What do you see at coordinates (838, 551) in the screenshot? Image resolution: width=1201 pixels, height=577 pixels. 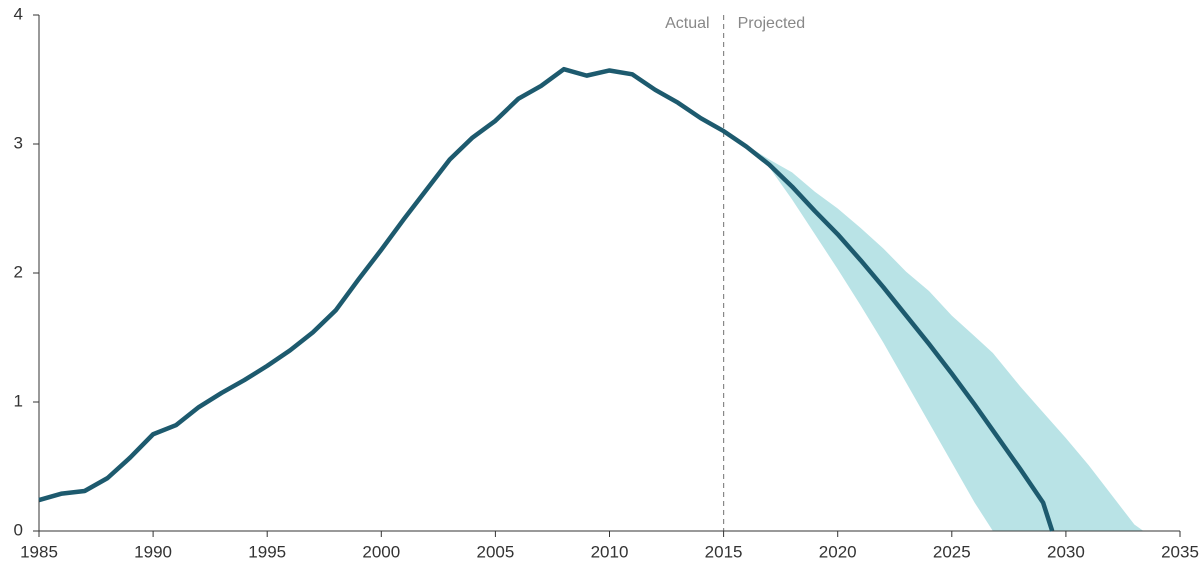 I see `x-tick-label: 2020` at bounding box center [838, 551].